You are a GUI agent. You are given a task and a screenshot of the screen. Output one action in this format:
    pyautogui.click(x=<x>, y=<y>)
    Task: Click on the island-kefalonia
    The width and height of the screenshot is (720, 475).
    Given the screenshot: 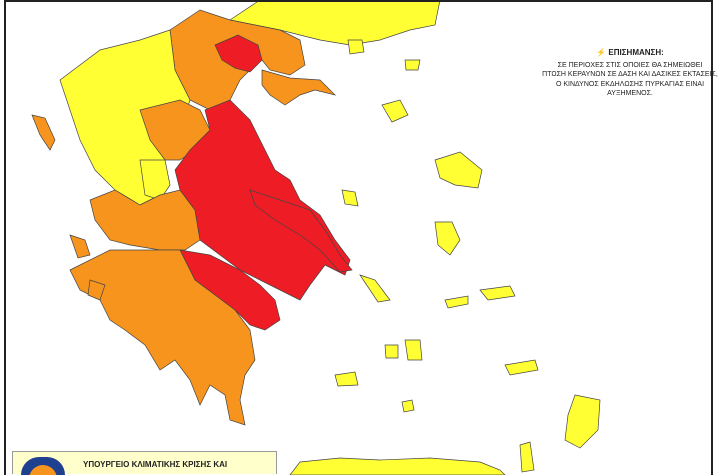 What is the action you would take?
    pyautogui.click(x=80, y=246)
    